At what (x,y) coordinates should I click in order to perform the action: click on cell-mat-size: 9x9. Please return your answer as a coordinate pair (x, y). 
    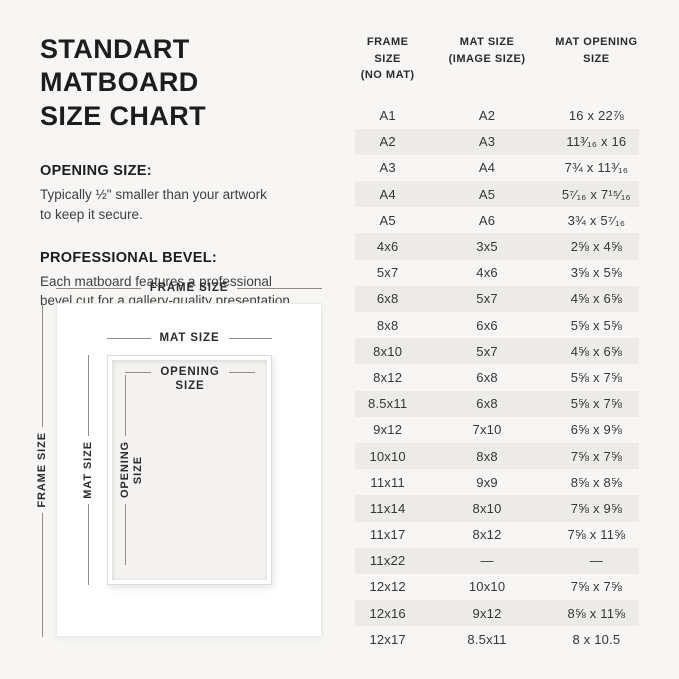
    Looking at the image, I should click on (487, 482).